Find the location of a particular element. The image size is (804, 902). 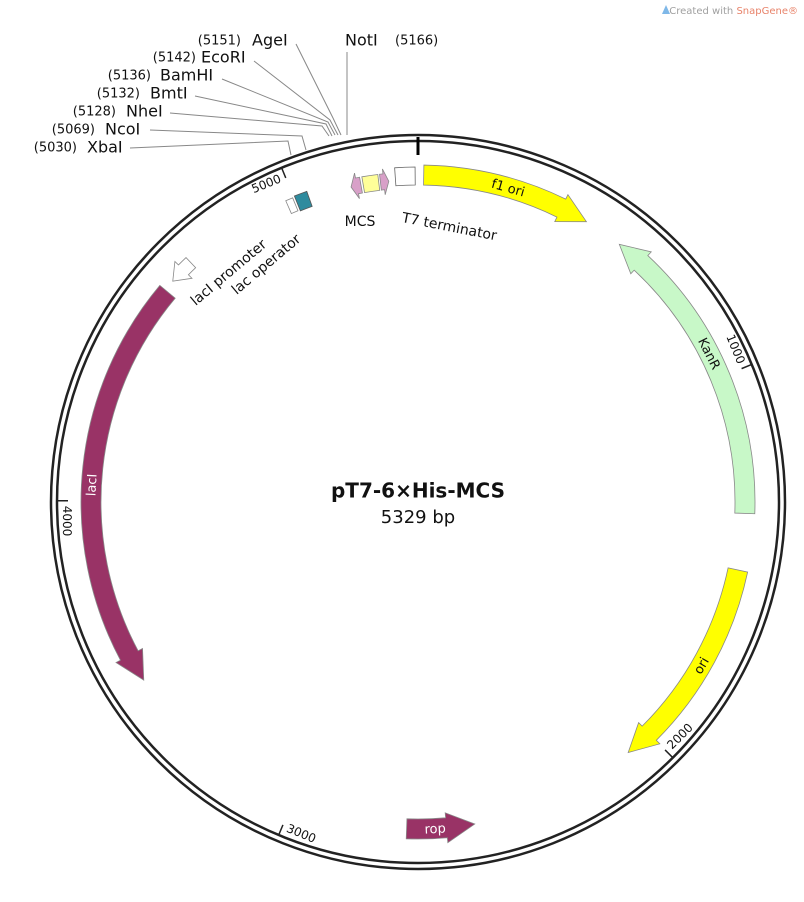

watermark-prefix: Created with is located at coordinates (702, 11).